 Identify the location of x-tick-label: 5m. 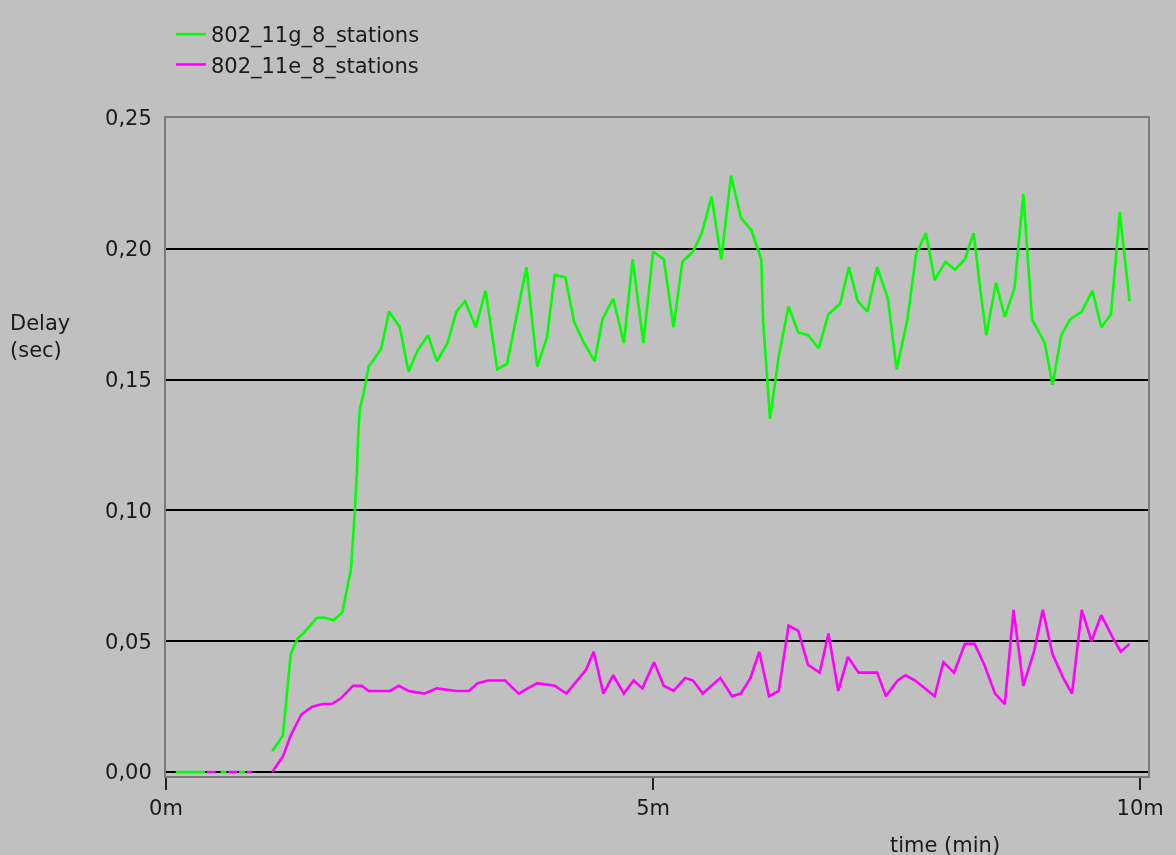
(653, 808).